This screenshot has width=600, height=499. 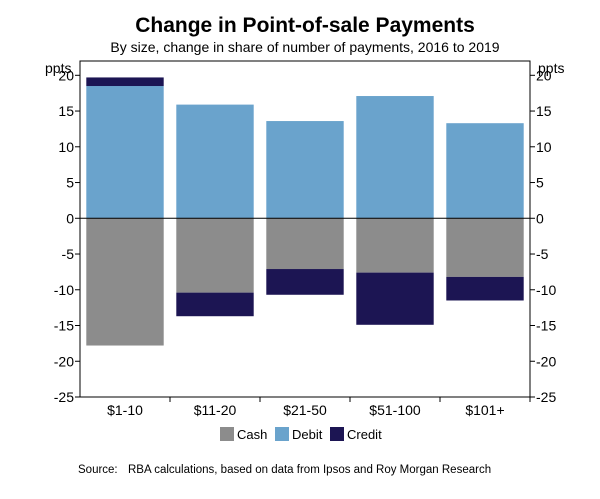 What do you see at coordinates (64, 290) in the screenshot?
I see `y-tick-label-left: -10` at bounding box center [64, 290].